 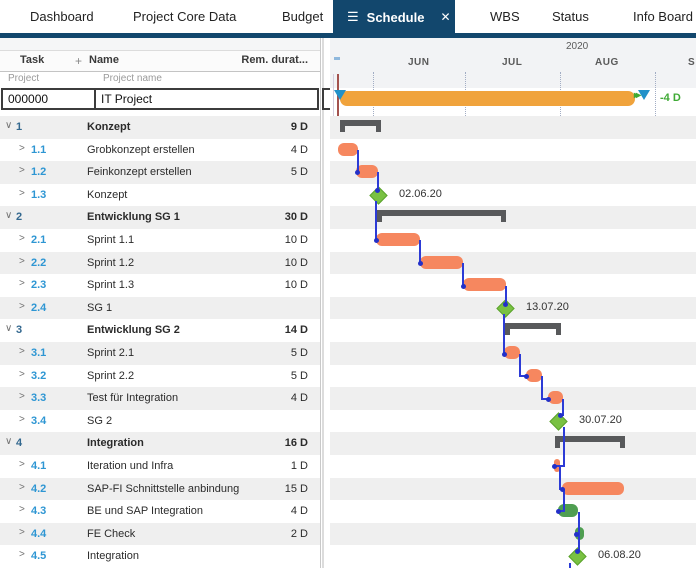 I want to click on nav-tab-status: Status, so click(x=570, y=16).